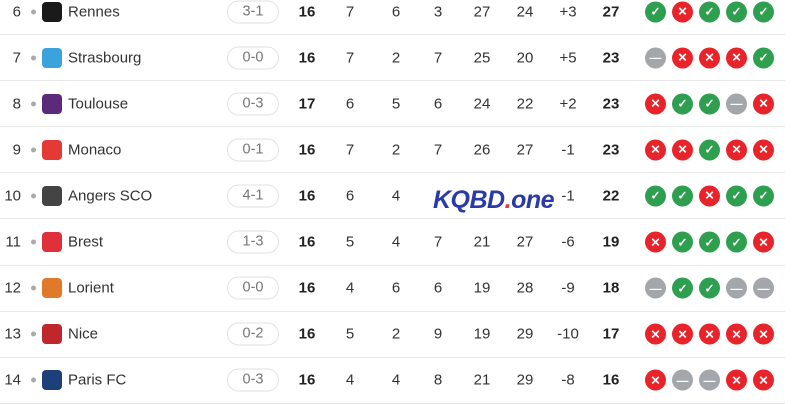 This screenshot has width=800, height=404. Describe the element at coordinates (97, 380) in the screenshot. I see `team-name: Paris FC` at that location.